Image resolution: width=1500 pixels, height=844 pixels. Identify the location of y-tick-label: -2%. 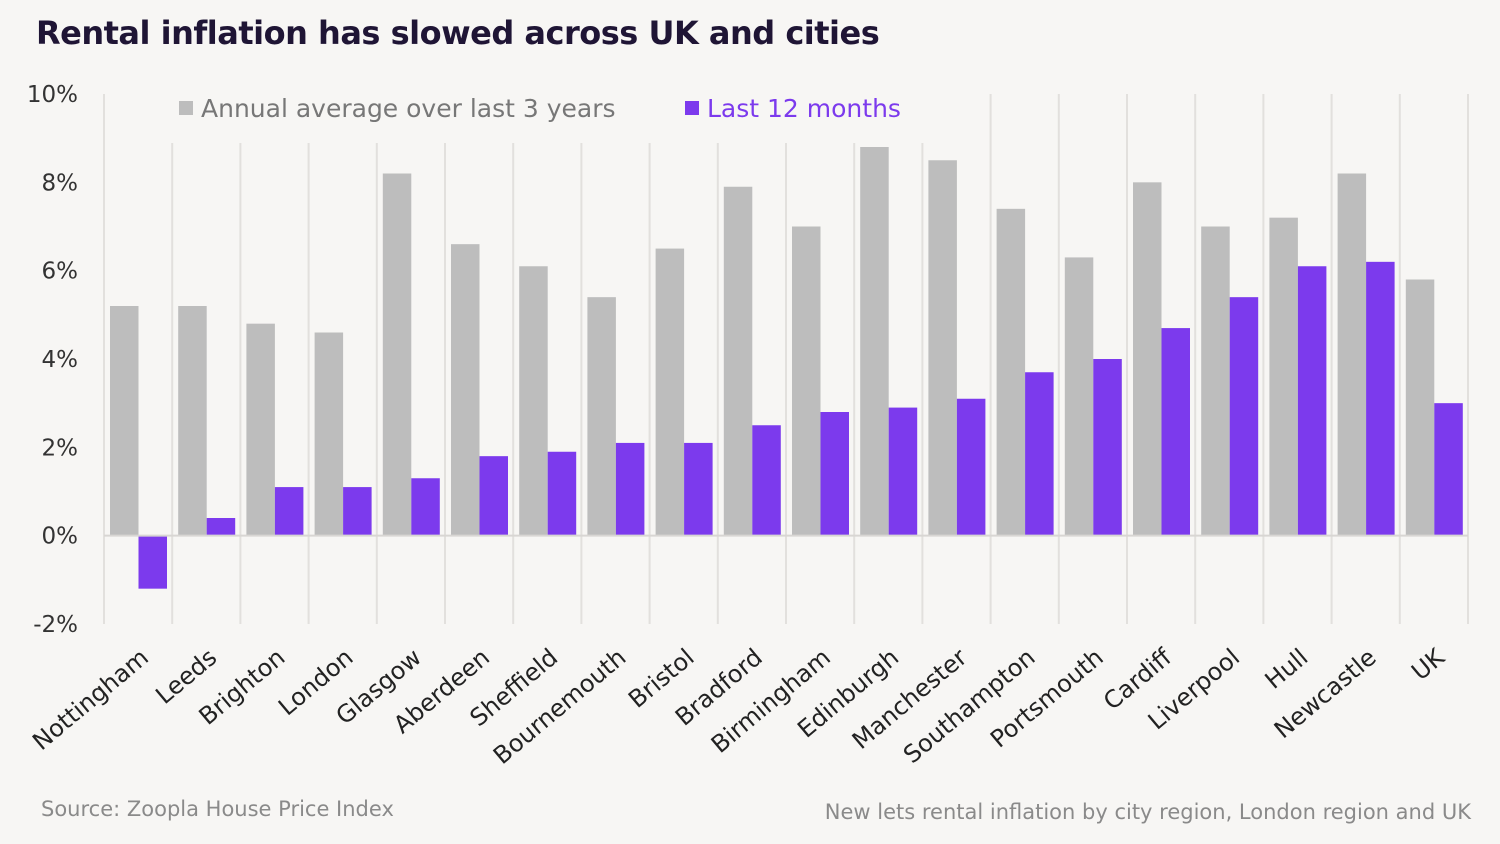
(55, 625).